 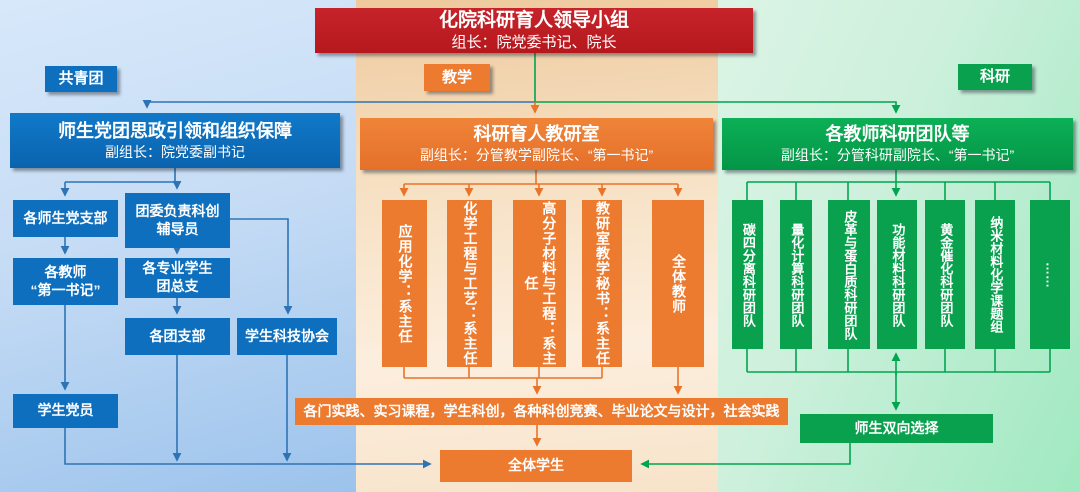 I want to click on node-team-functional-materials: 功能材料科研团队, so click(x=897, y=274).